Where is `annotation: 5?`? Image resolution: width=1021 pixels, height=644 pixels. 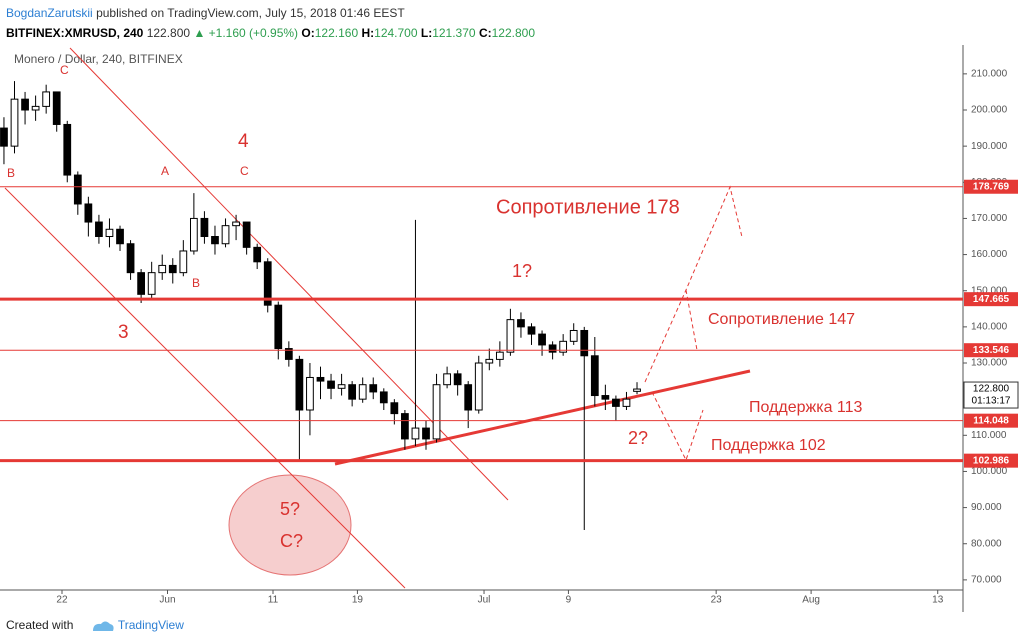 annotation: 5? is located at coordinates (290, 509).